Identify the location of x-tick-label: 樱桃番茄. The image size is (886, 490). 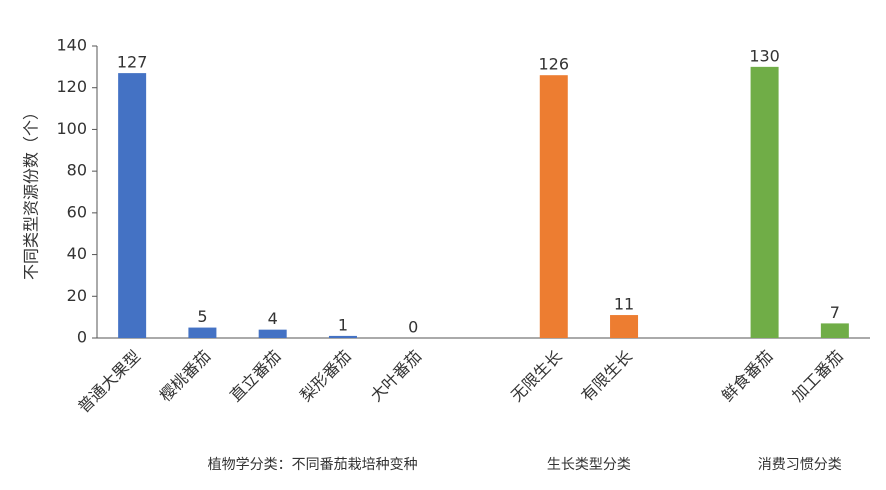
(185, 376).